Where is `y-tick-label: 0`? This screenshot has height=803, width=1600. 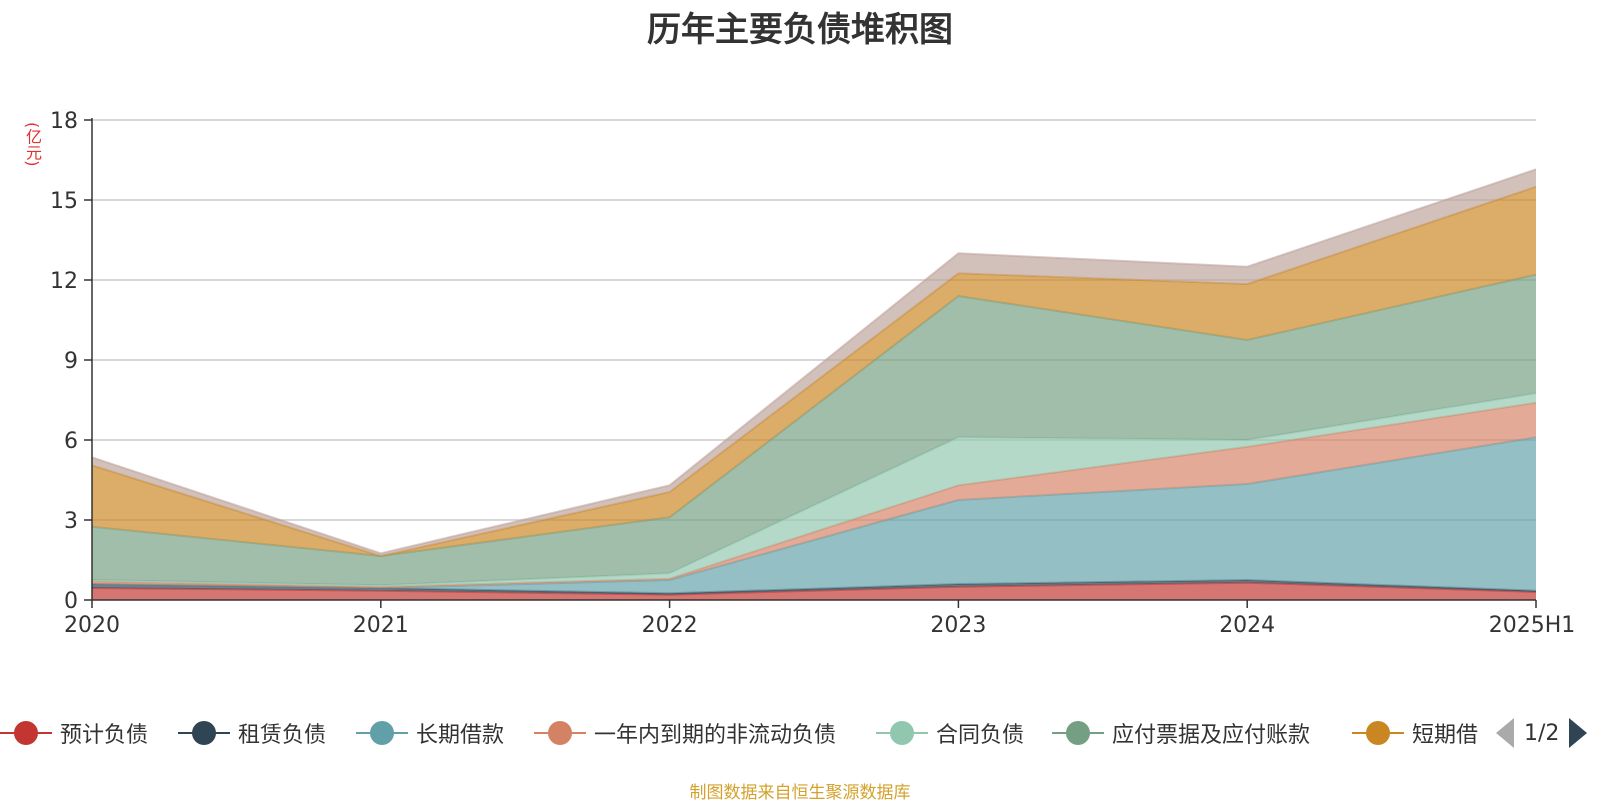 y-tick-label: 0 is located at coordinates (71, 601).